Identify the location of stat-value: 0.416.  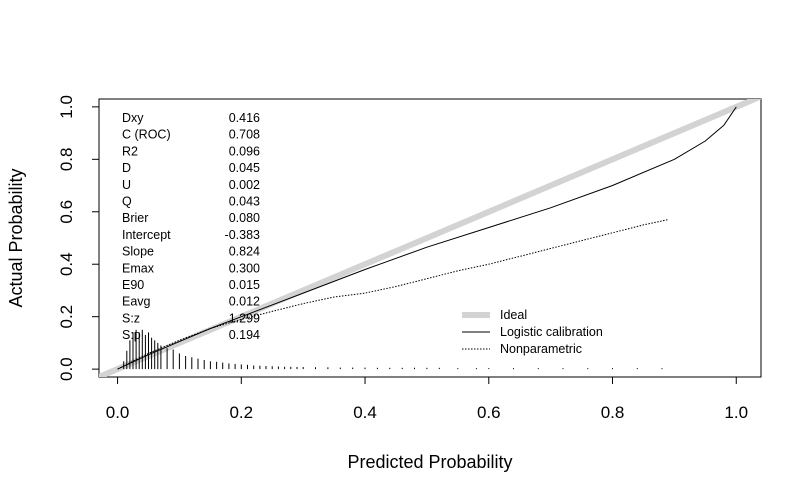
(244, 118).